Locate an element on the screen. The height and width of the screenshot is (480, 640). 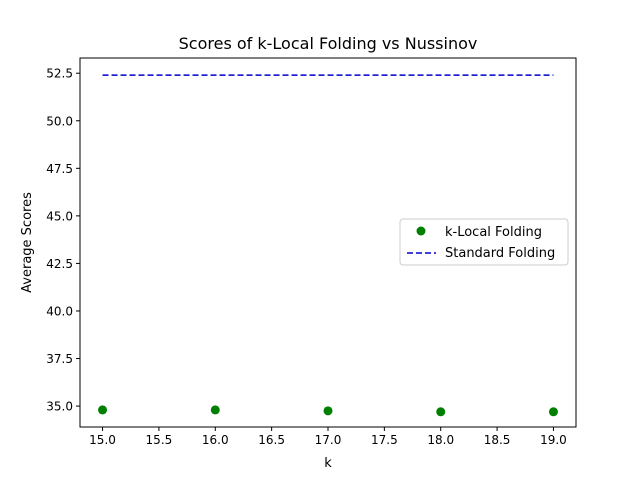
legend-label-k-local: k-Local Folding is located at coordinates (493, 232).